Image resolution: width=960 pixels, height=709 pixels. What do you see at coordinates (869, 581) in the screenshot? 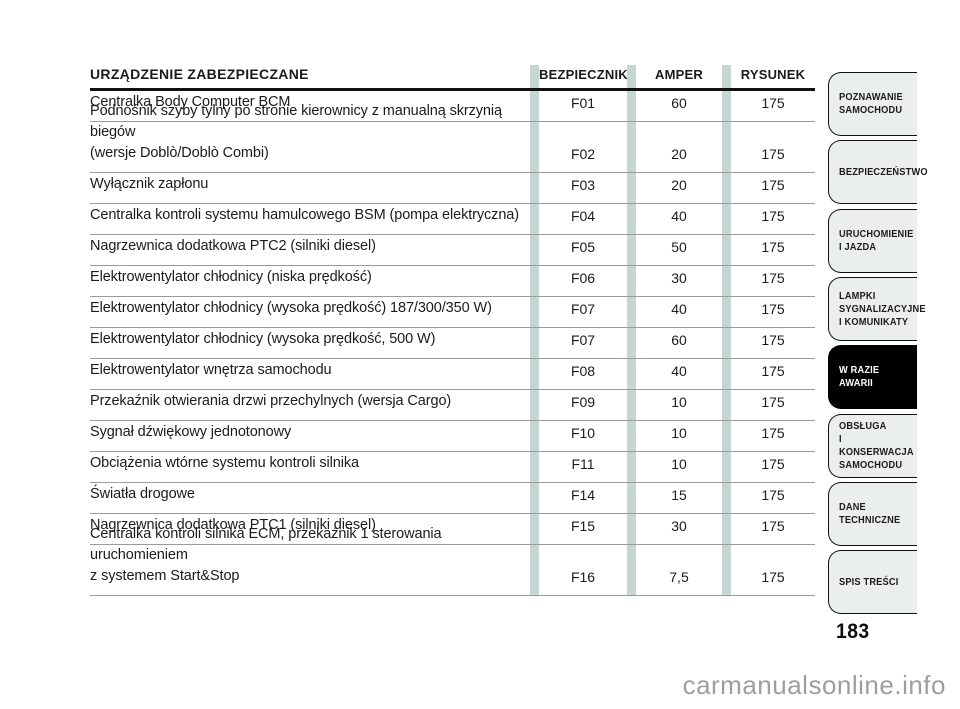
I see `sidebar-tab-label: SPIS TREŚCI` at bounding box center [869, 581].